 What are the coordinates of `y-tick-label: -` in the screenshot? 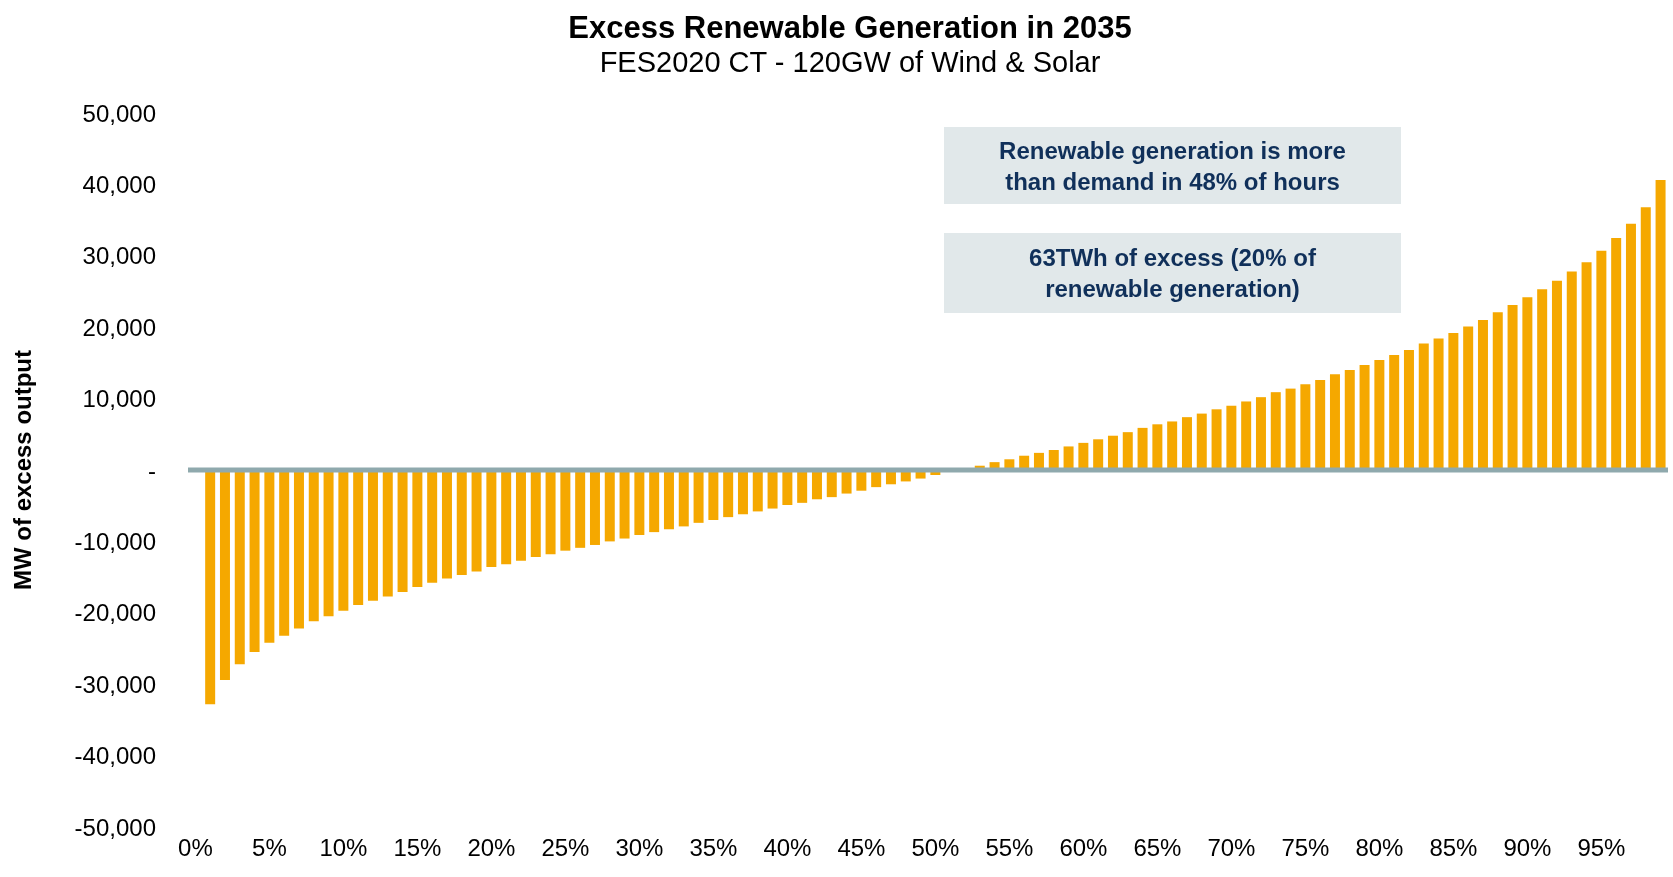 It's located at (152, 470).